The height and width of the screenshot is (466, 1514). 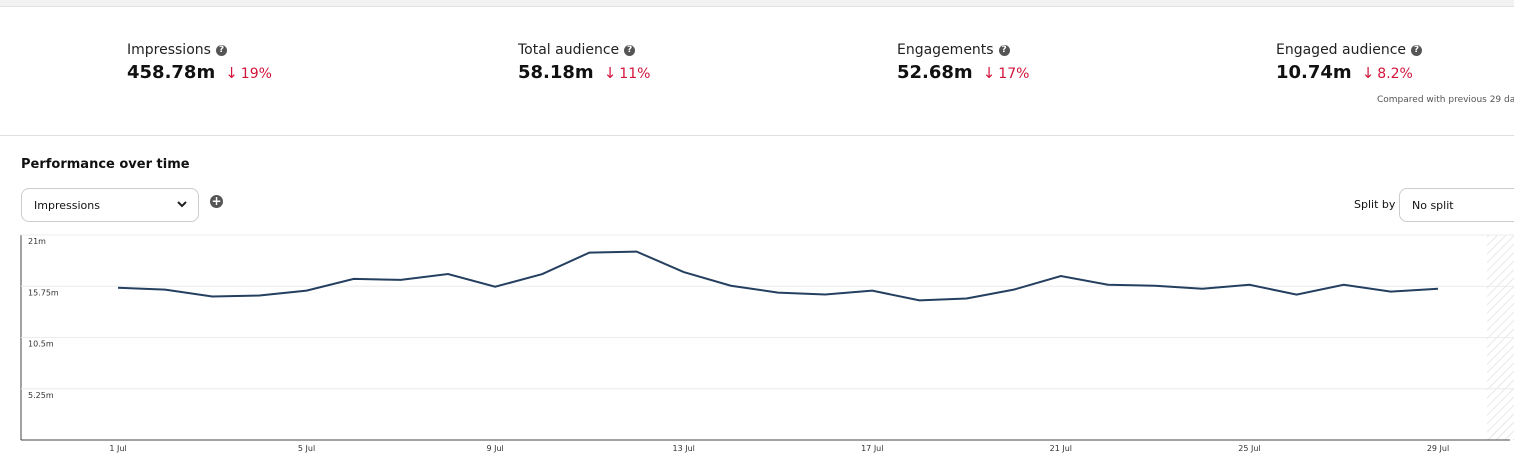 I want to click on y-tick-label: 21m, so click(x=37, y=241).